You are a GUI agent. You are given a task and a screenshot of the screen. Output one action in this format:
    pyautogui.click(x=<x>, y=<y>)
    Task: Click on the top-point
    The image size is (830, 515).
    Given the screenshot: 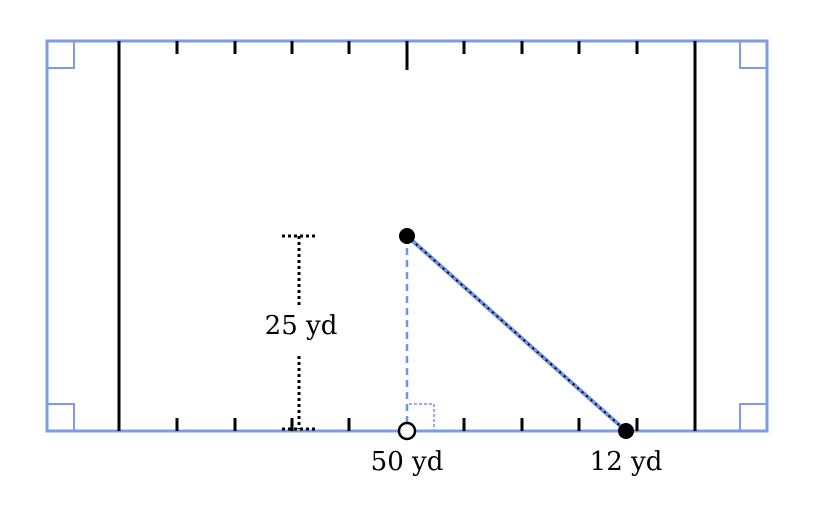 What is the action you would take?
    pyautogui.click(x=407, y=236)
    